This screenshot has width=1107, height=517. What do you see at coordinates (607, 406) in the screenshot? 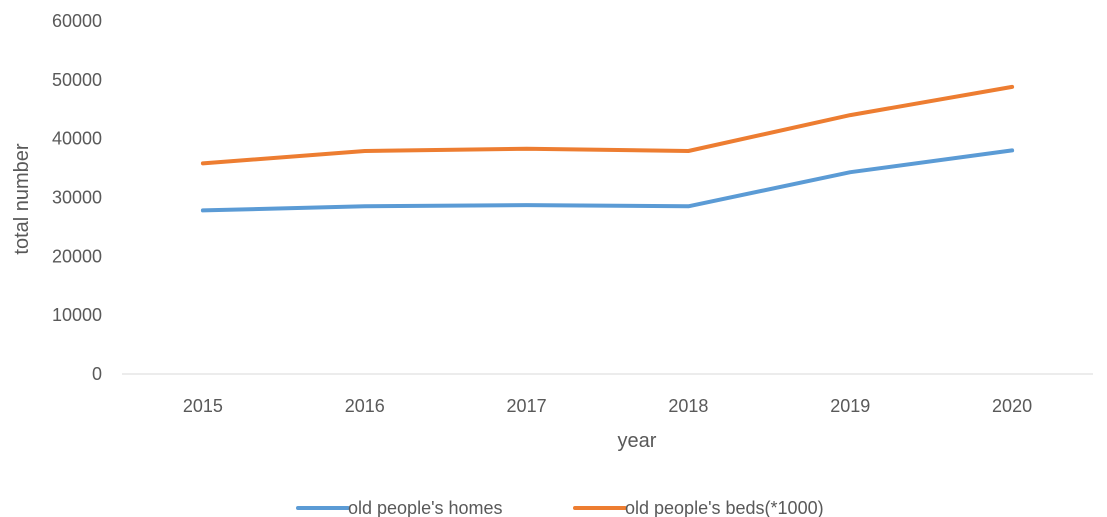
I see `x-axis-ticks: 2015 2016 2017 2018 2019 2020` at bounding box center [607, 406].